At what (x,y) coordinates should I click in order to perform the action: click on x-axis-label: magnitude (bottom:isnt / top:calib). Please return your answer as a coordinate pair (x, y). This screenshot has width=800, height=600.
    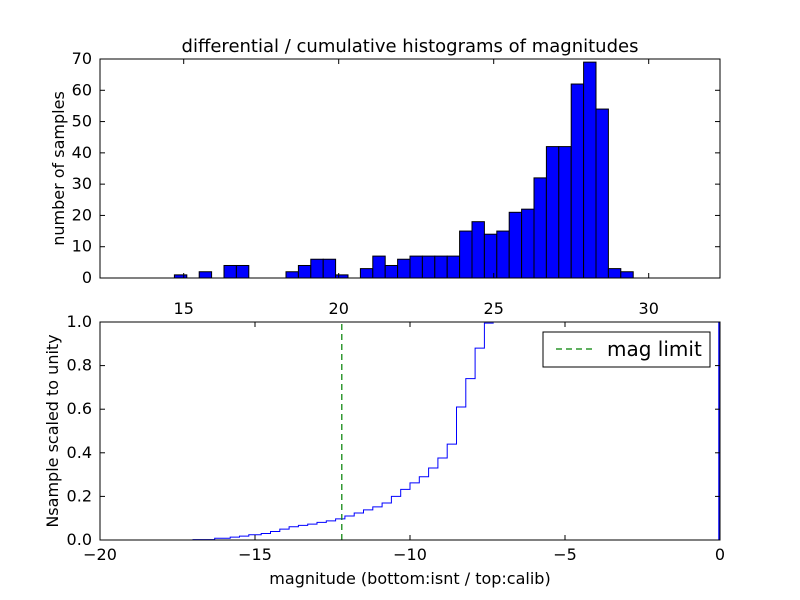
    Looking at the image, I should click on (409, 578).